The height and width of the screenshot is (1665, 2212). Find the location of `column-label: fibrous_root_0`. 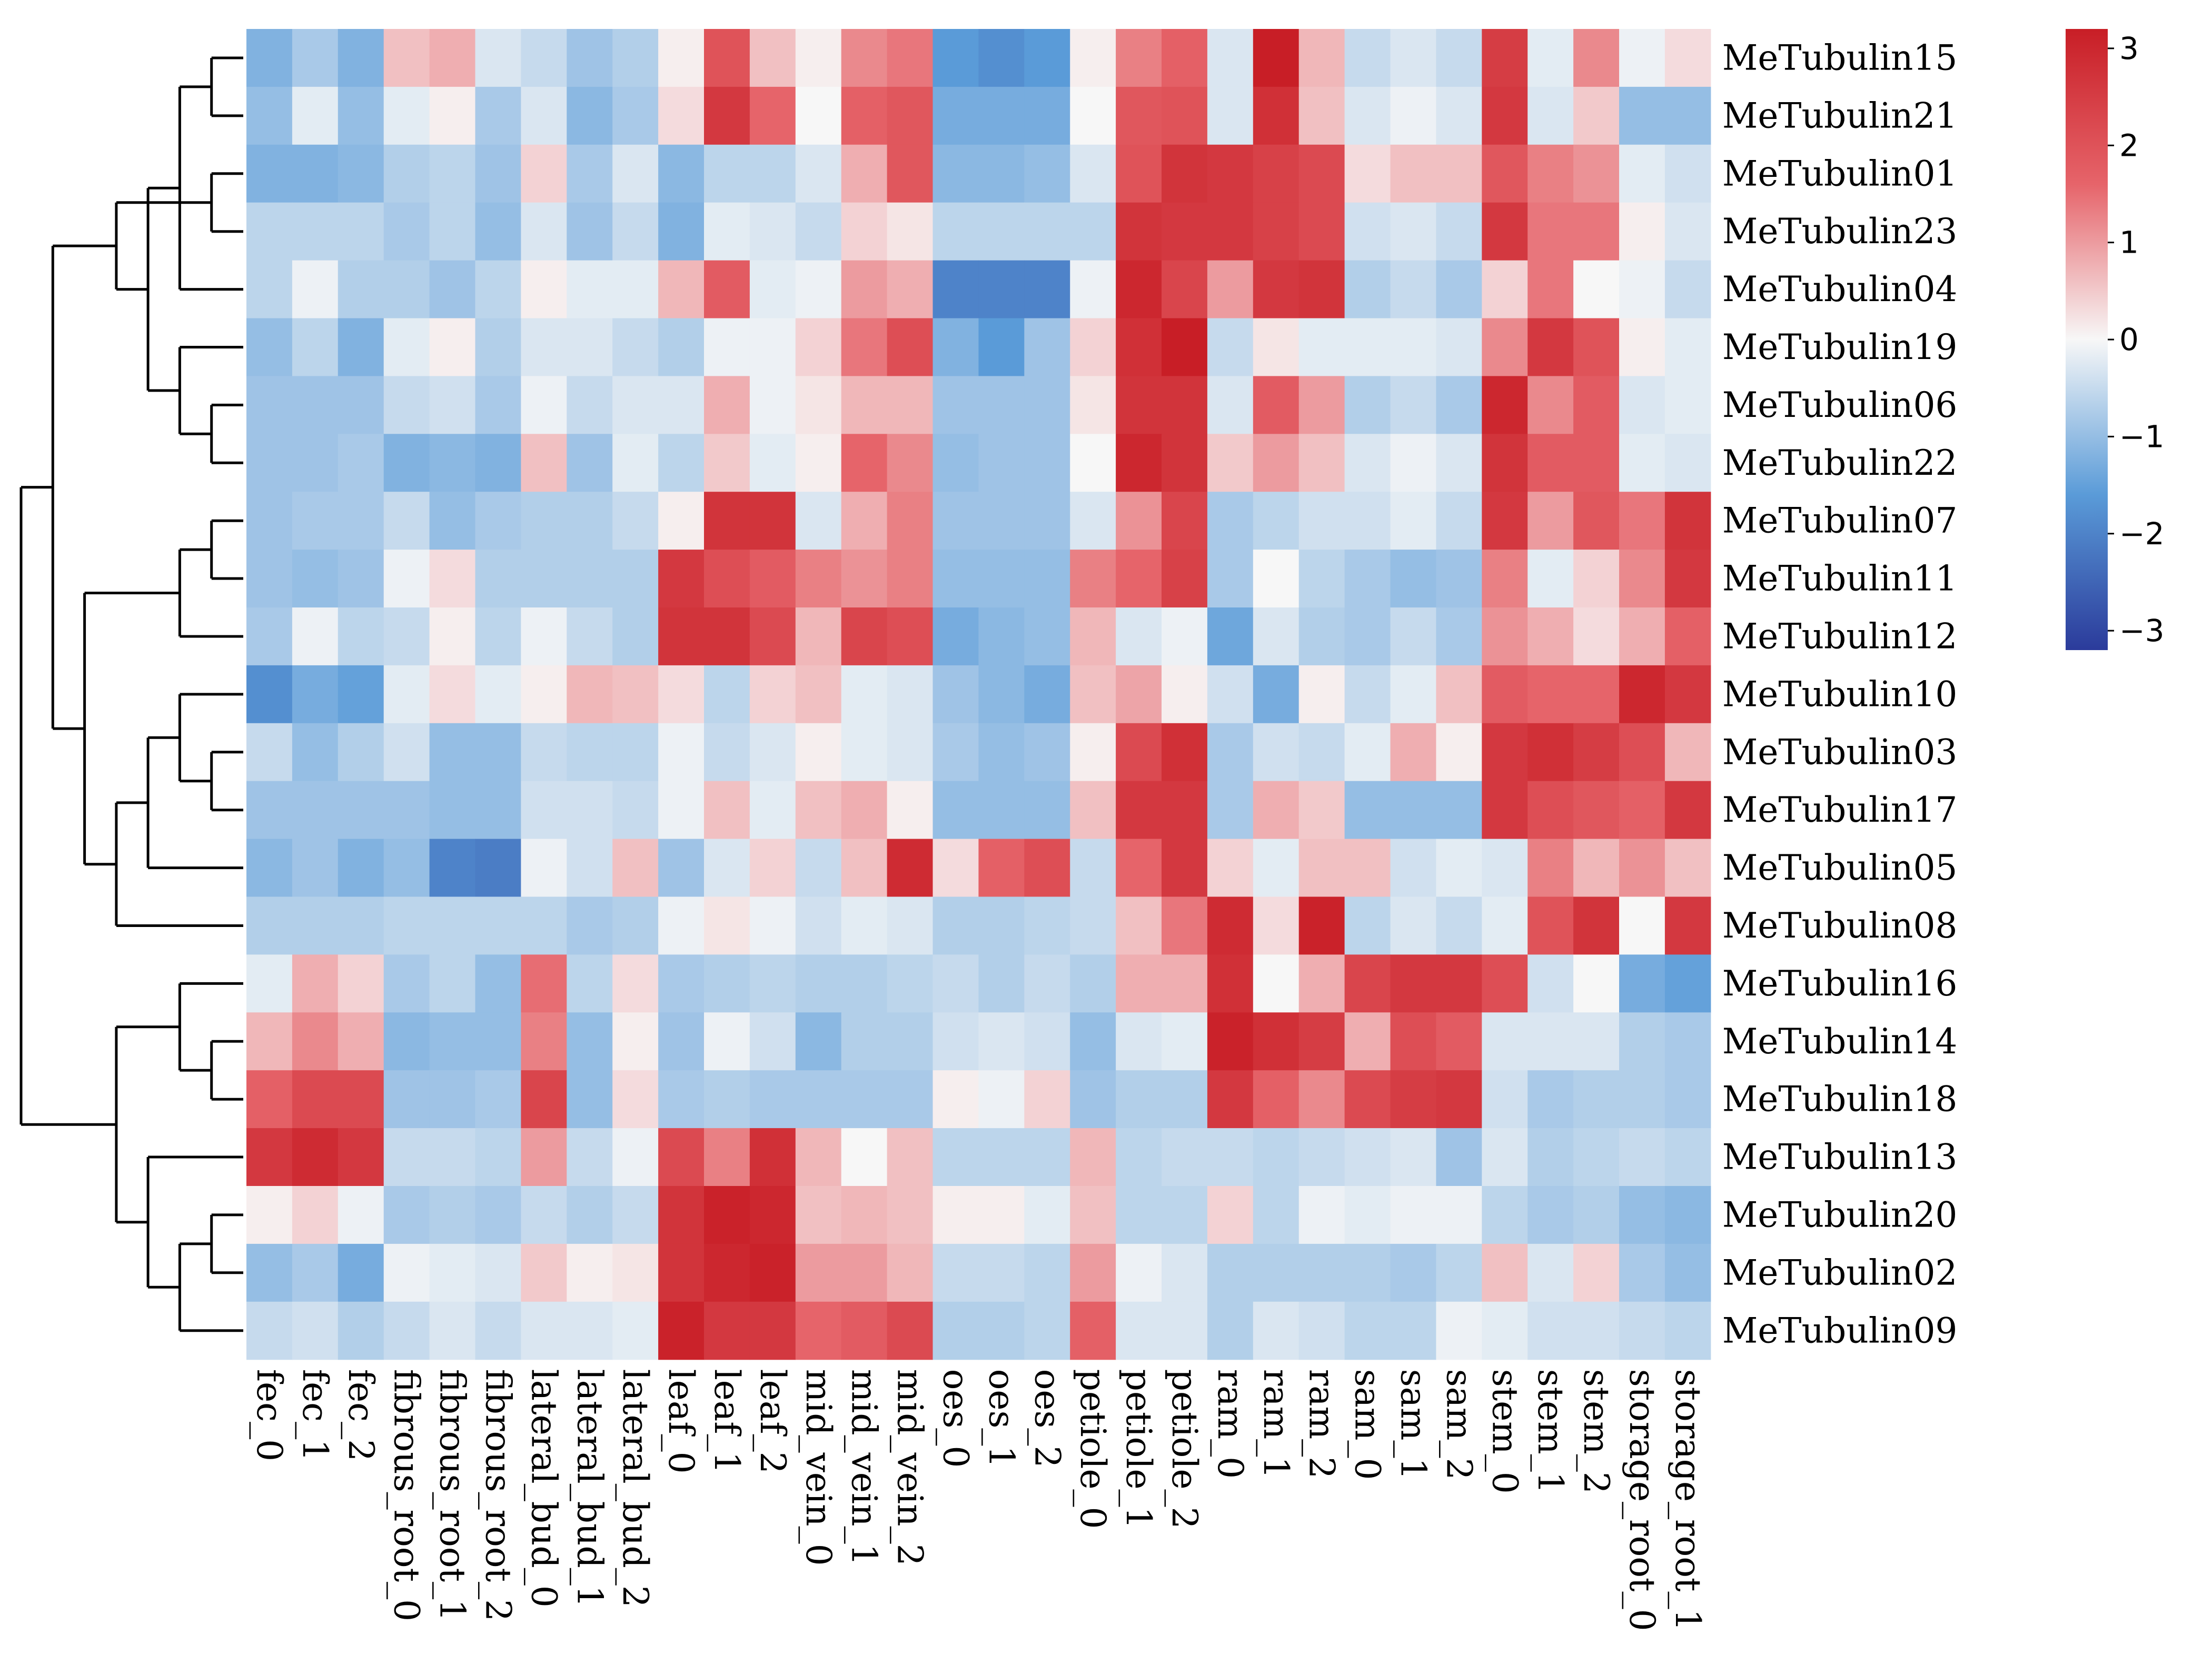

column-label: fibrous_root_0 is located at coordinates (406, 1495).